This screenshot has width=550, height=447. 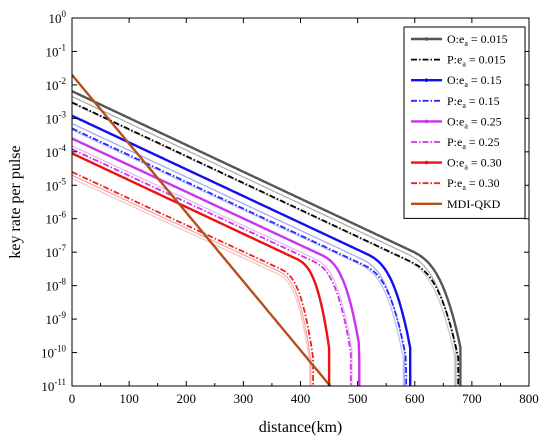 I want to click on y-tick-exponent: -8, so click(x=63, y=282).